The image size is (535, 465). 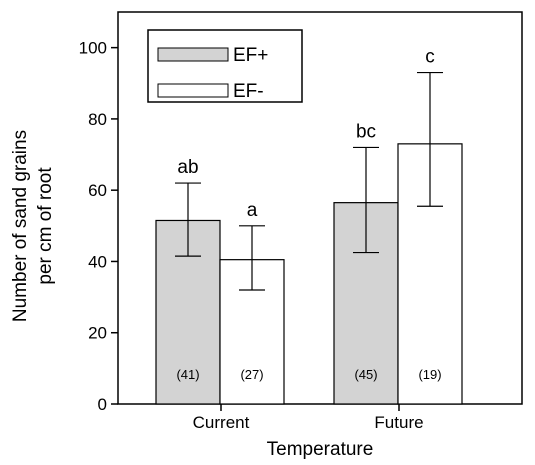 I want to click on legend-swatch-ef-minus, so click(x=193, y=90).